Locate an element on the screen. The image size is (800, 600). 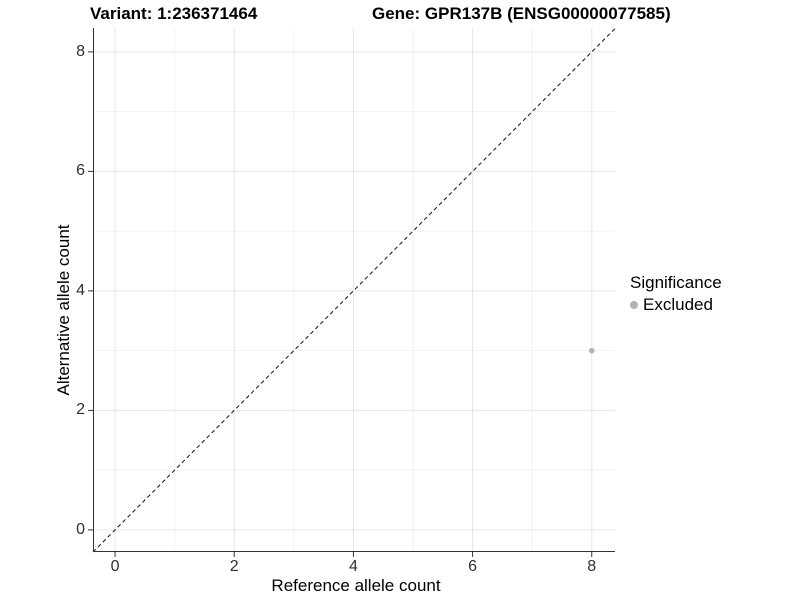
legend: Significance Excluded is located at coordinates (676, 294).